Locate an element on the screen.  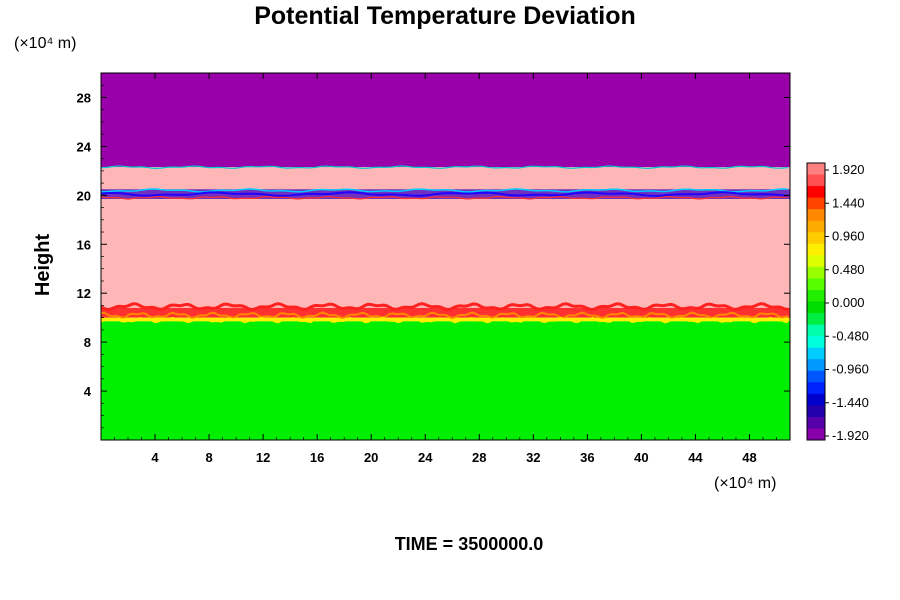
x-unit-label: (×10⁴ m) is located at coordinates (745, 483).